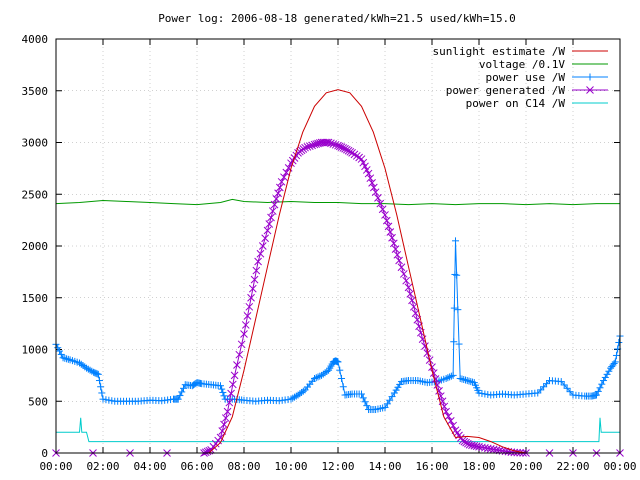 The height and width of the screenshot is (480, 640). What do you see at coordinates (516, 103) in the screenshot?
I see `legend-label: power on C14 /W` at bounding box center [516, 103].